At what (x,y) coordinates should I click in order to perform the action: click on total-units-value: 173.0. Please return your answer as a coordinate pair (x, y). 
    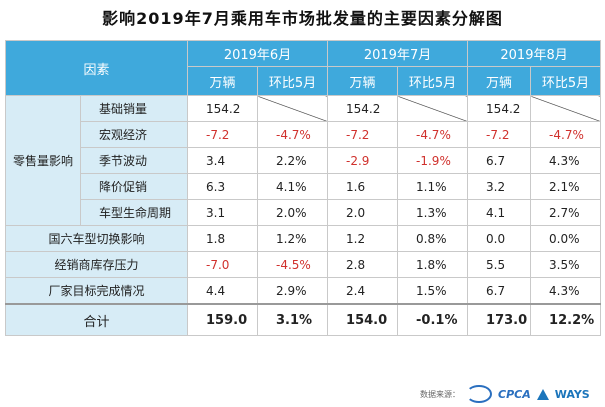
    Looking at the image, I should click on (499, 319).